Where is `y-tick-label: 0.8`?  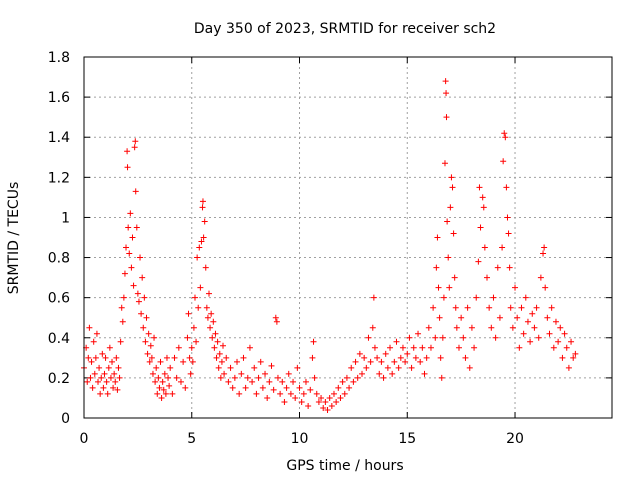 y-tick-label: 0.8 is located at coordinates (59, 259).